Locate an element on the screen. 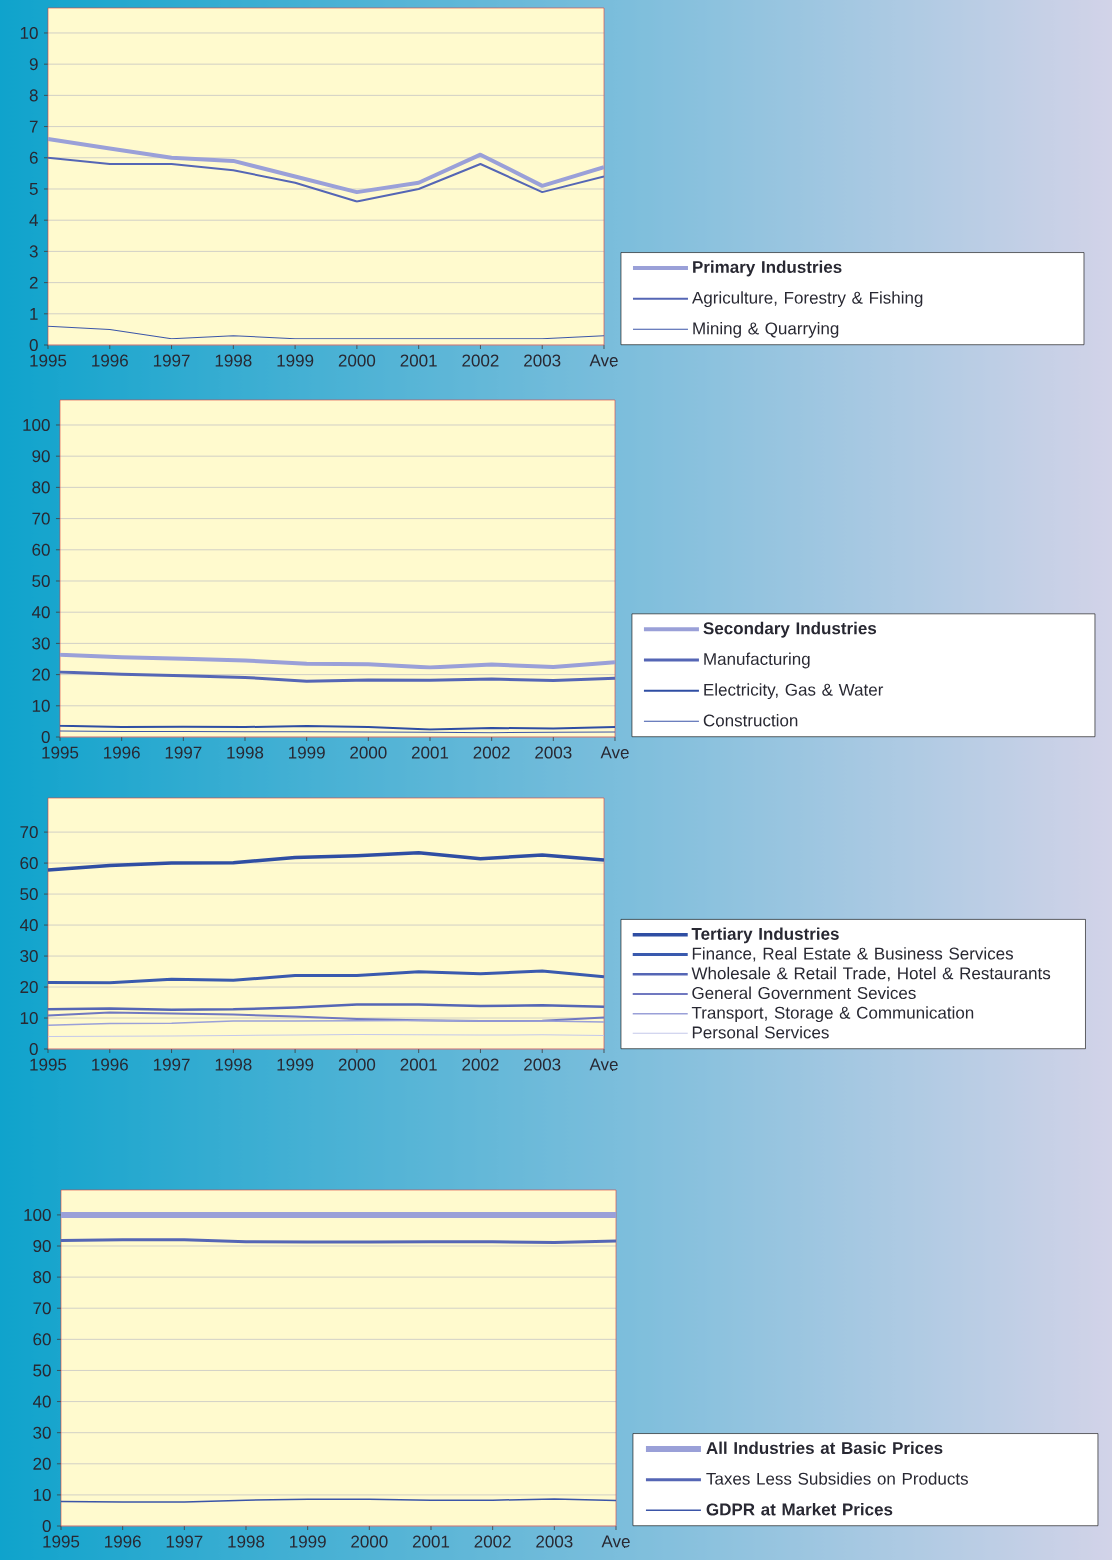 Image resolution: width=1112 pixels, height=1560 pixels. y-tick-label: 3 is located at coordinates (33, 251).